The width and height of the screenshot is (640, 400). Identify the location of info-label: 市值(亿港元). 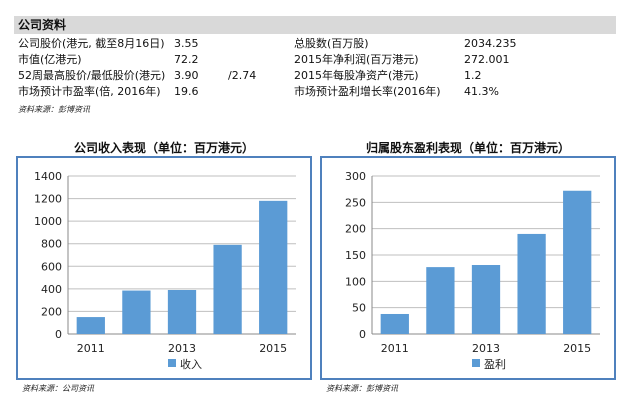
(50, 59).